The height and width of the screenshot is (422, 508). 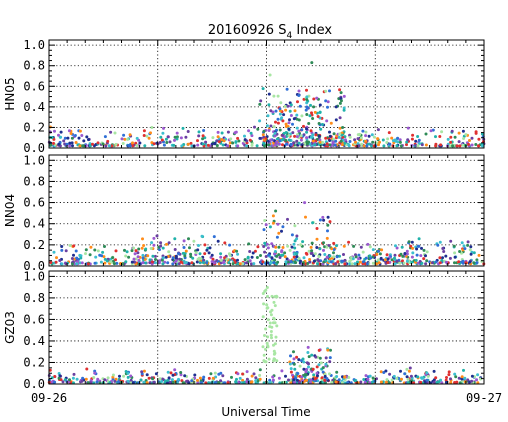 What do you see at coordinates (10, 93) in the screenshot?
I see `panel-y-label: HN05` at bounding box center [10, 93].